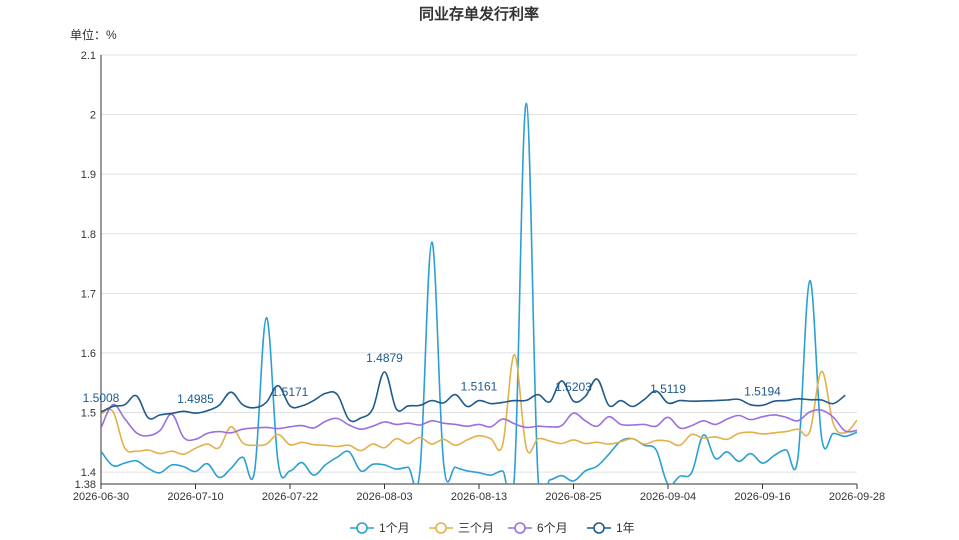 The image size is (959, 540). Describe the element at coordinates (625, 528) in the screenshot. I see `legend-label: 1年` at that location.